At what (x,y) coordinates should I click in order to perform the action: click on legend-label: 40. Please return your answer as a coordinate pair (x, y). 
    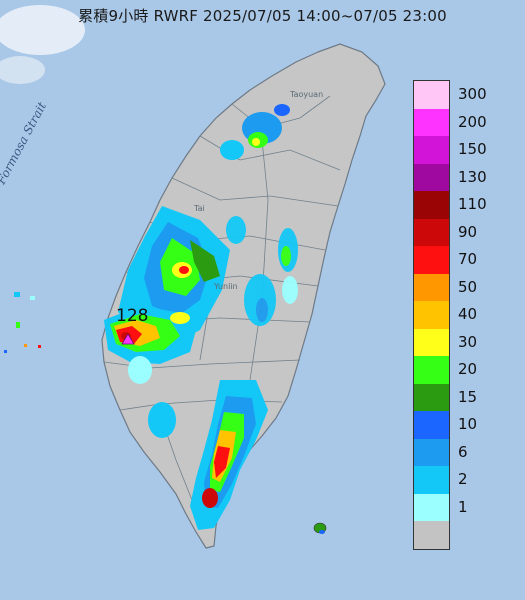
    Looking at the image, I should click on (468, 314).